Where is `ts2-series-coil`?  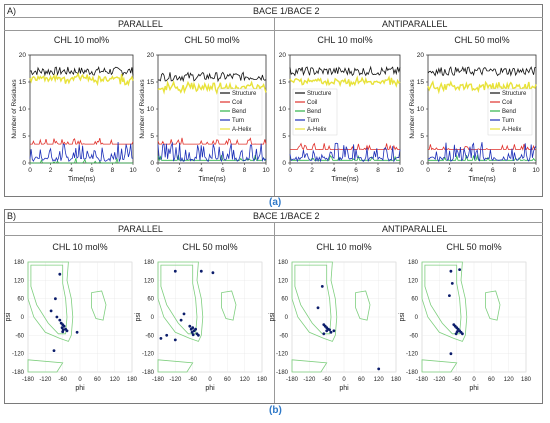 ts2-series-coil is located at coordinates (345, 146).